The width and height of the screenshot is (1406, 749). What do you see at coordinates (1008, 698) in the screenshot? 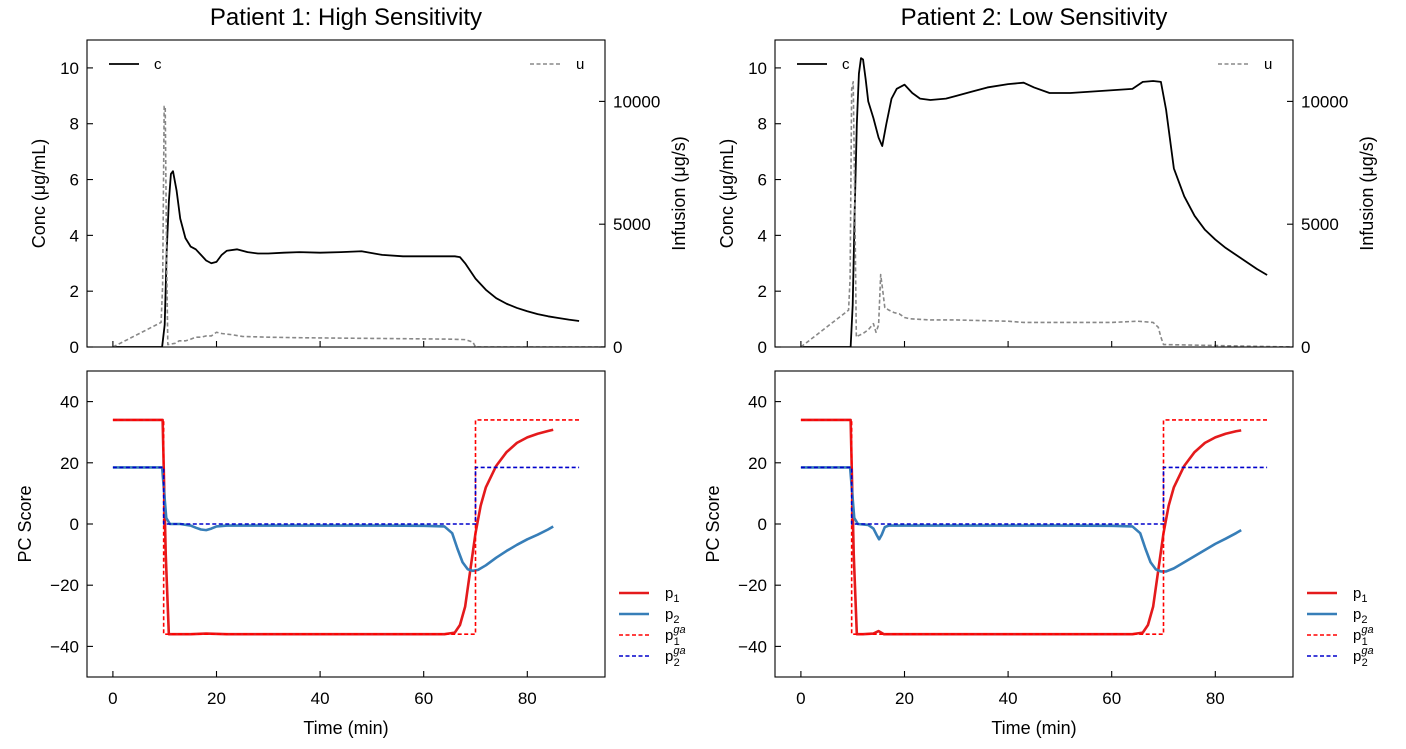
I see `x-tick-label: 40` at bounding box center [1008, 698].